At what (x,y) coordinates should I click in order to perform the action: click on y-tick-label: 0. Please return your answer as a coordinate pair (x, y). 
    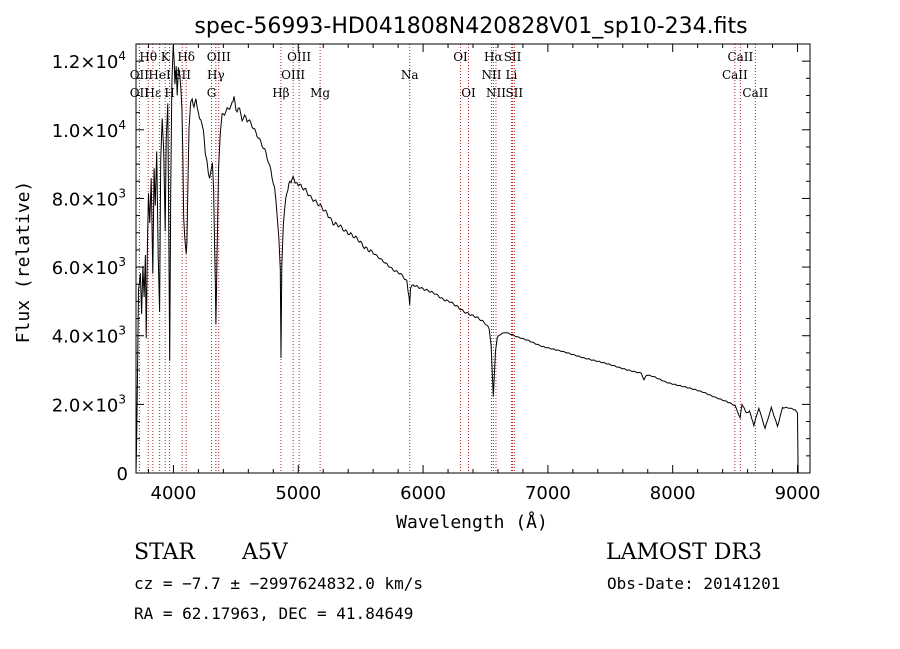
    Looking at the image, I should click on (122, 474).